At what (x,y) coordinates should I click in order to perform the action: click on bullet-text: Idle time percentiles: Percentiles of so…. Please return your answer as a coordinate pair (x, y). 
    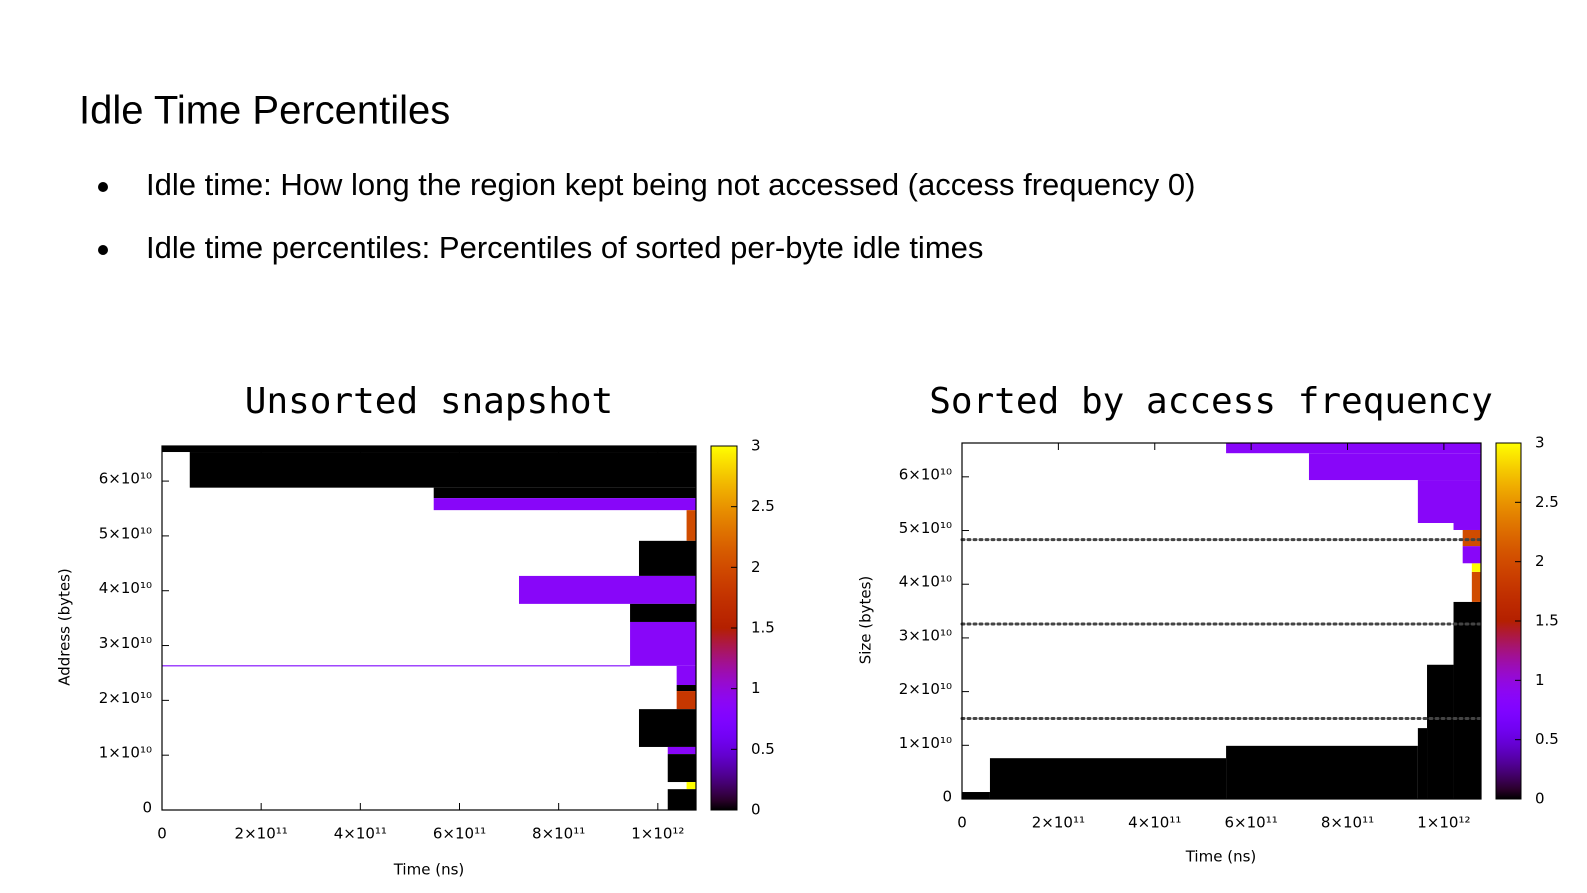
    Looking at the image, I should click on (564, 247).